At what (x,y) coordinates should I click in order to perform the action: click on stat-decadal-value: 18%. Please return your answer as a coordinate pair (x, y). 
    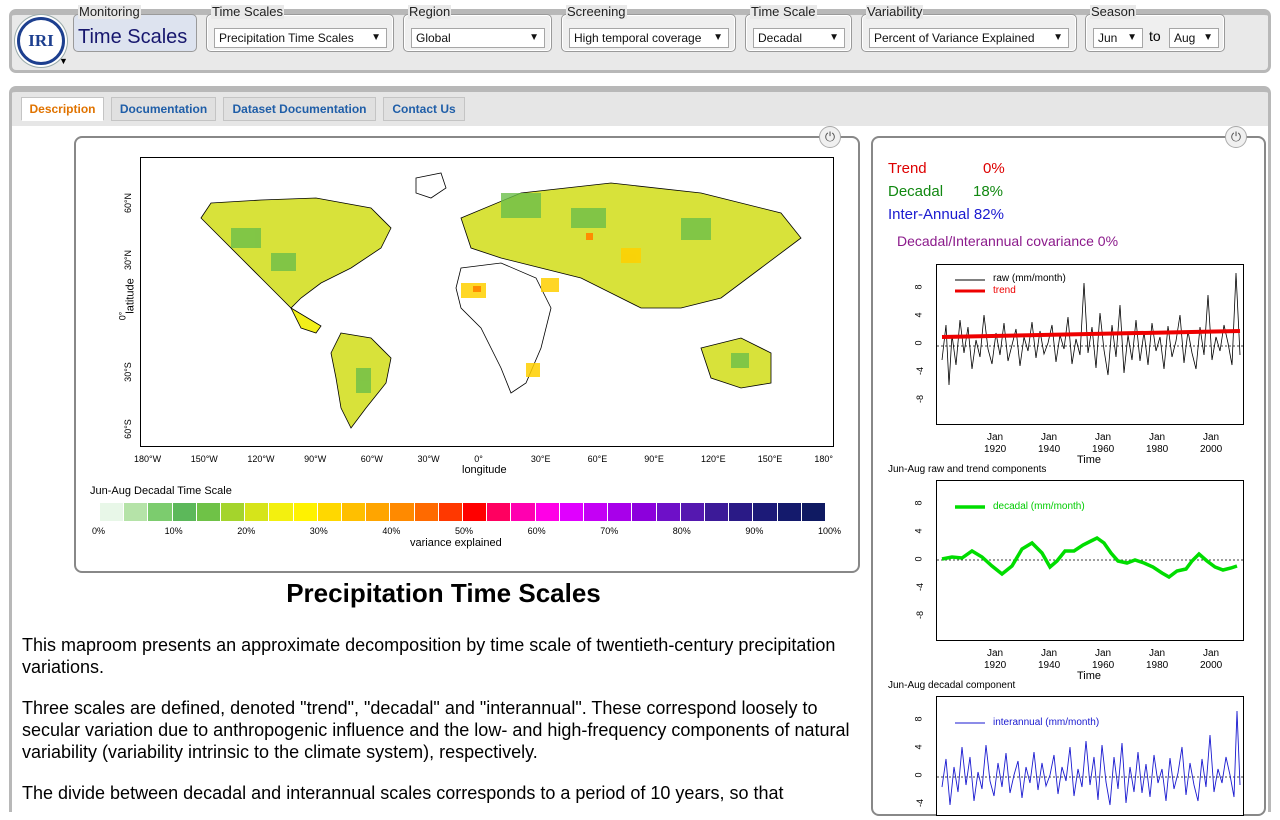
    Looking at the image, I should click on (988, 191).